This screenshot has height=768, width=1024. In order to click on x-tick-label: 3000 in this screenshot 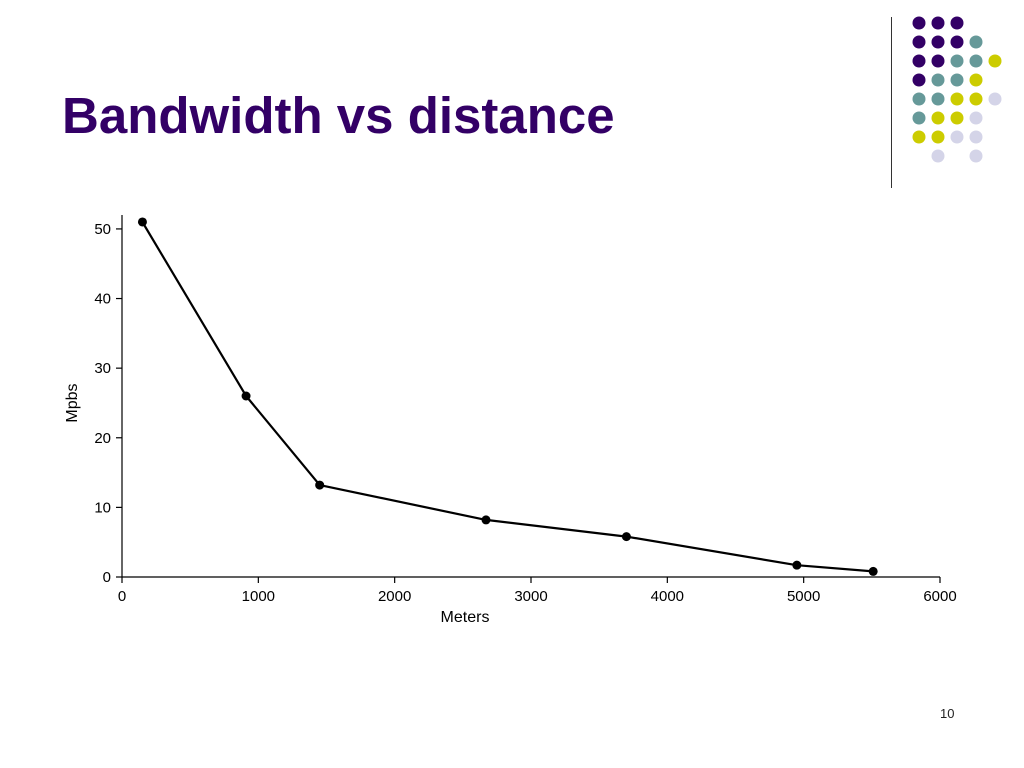, I will do `click(530, 596)`.